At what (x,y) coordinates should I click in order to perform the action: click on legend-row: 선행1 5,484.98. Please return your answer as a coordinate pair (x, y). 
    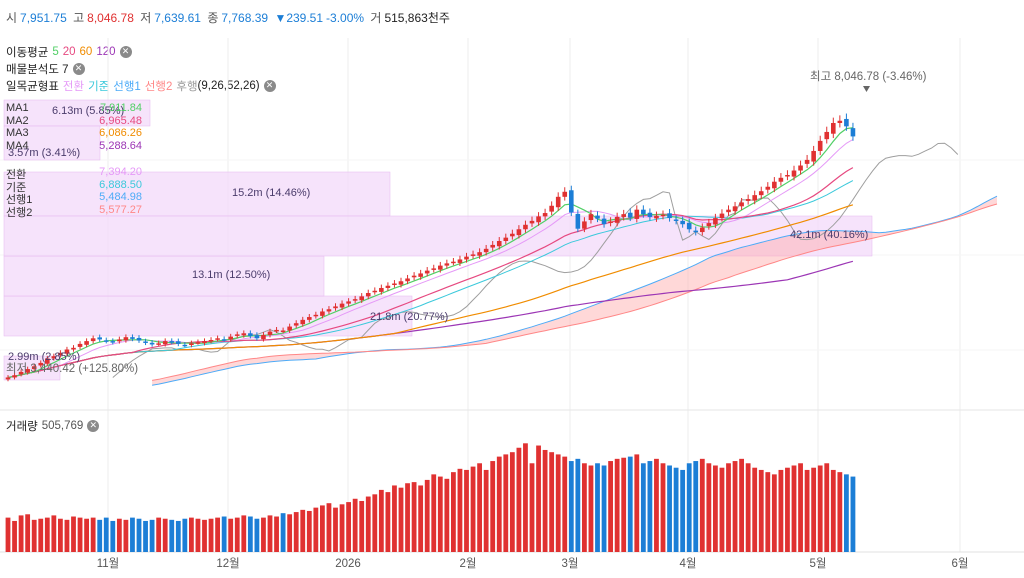
    Looking at the image, I should click on (74, 199).